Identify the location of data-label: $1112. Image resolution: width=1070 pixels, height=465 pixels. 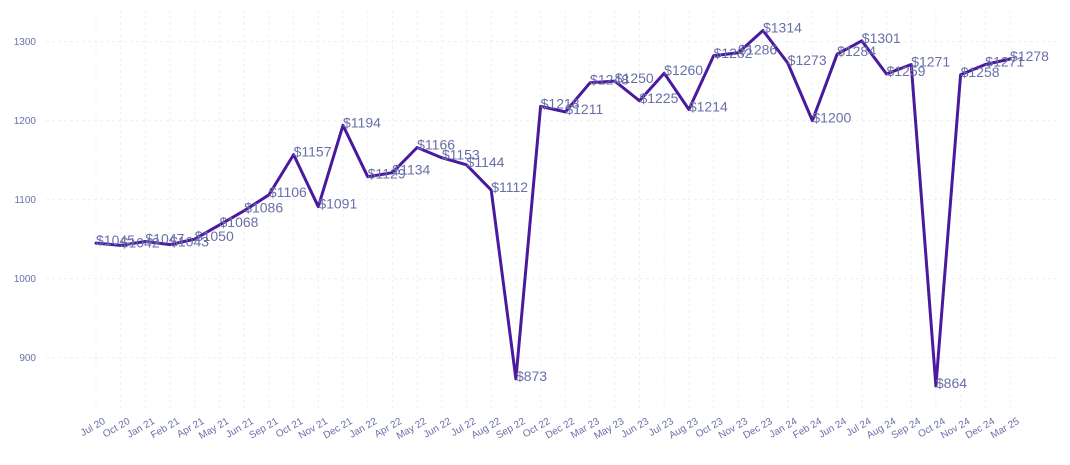
(509, 187).